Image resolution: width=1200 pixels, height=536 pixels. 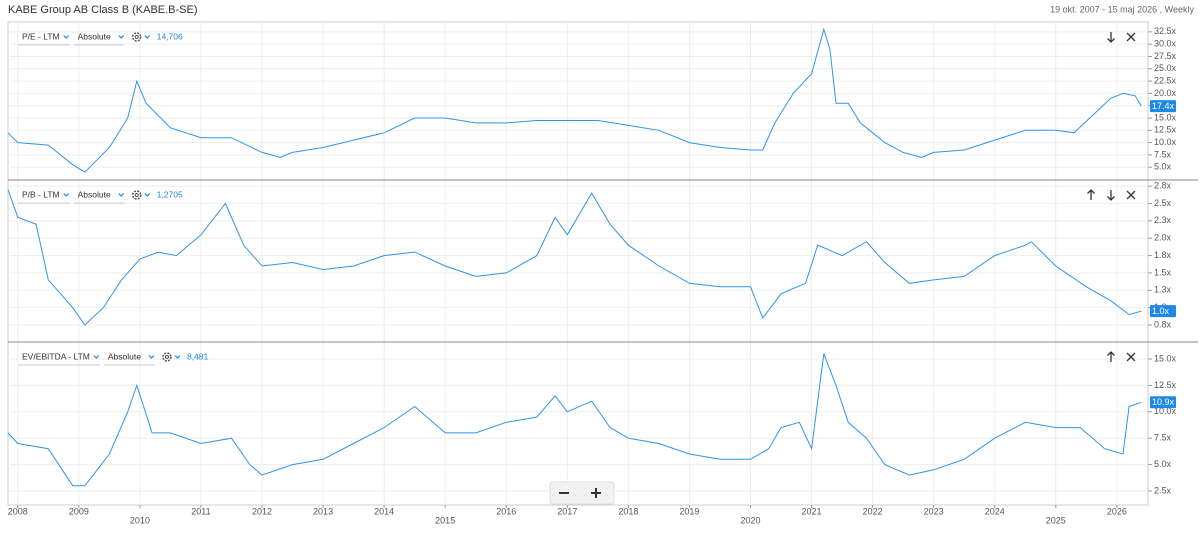 What do you see at coordinates (812, 511) in the screenshot?
I see `x-tick-label: 2021` at bounding box center [812, 511].